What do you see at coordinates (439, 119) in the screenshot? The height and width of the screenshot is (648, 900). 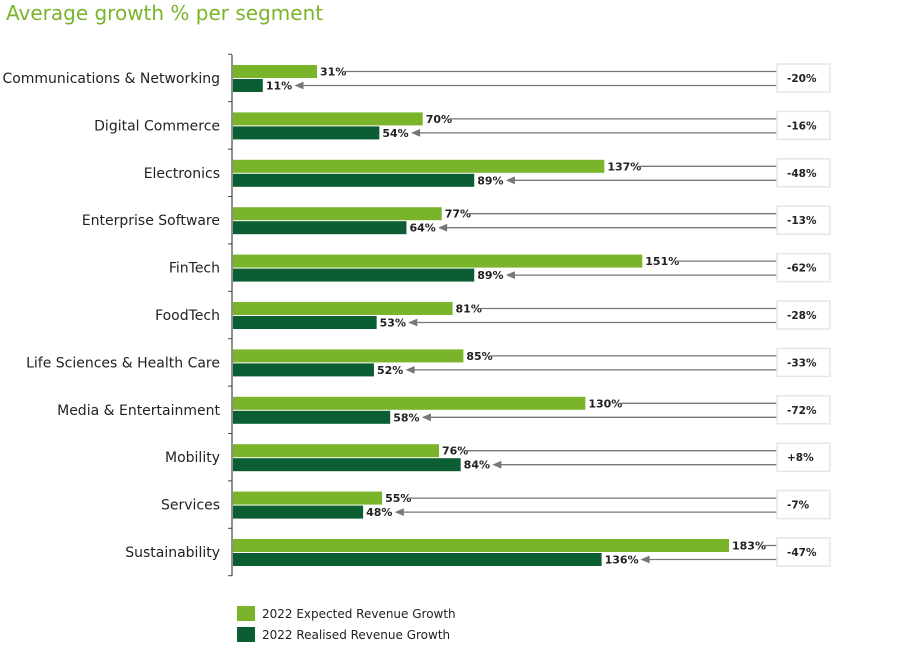 I see `expected-value-label: 70%` at bounding box center [439, 119].